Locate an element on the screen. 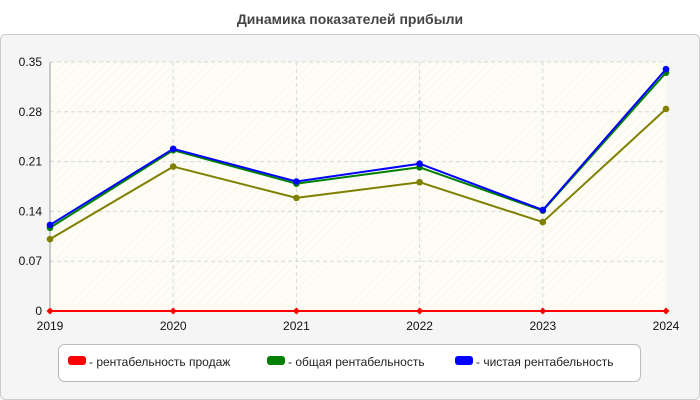 This screenshot has width=700, height=400. y-tick-label: 0.28 is located at coordinates (31, 112).